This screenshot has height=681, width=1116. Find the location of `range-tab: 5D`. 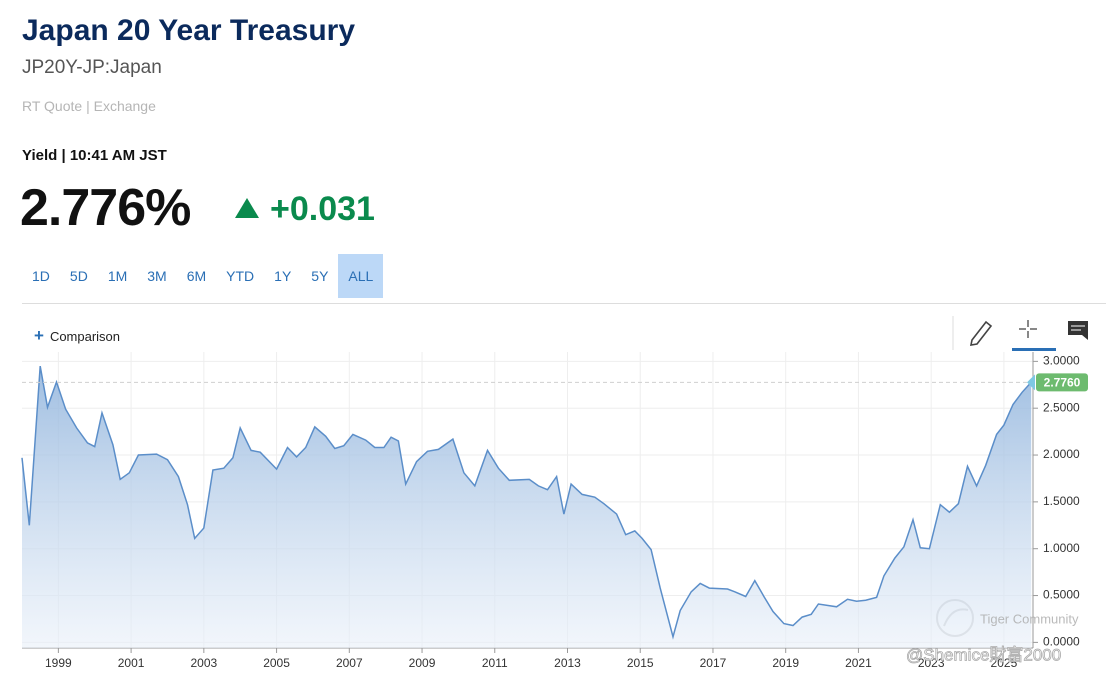

range-tab: 5D is located at coordinates (78, 276).